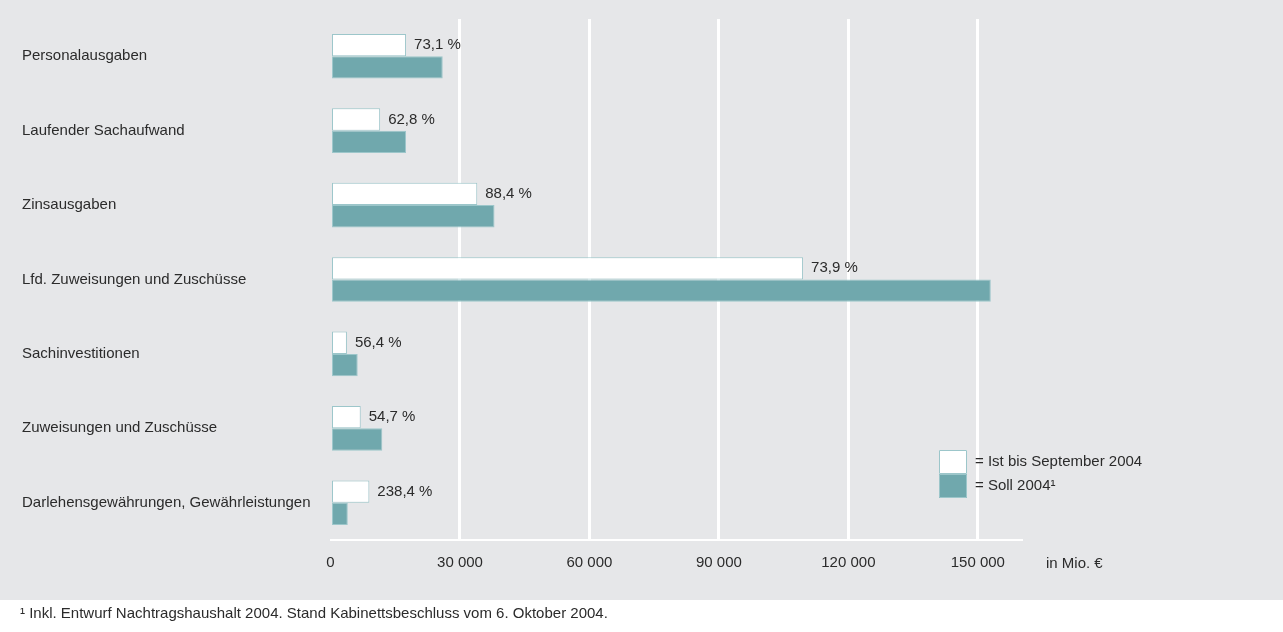 This screenshot has width=1283, height=632. Describe the element at coordinates (314, 613) in the screenshot. I see `text: ¹ Inkl. Entwurf Nachtragshaushalt 2004. Stand Kabinettsbeschluss vom 6. Oktober 2004.` at that location.